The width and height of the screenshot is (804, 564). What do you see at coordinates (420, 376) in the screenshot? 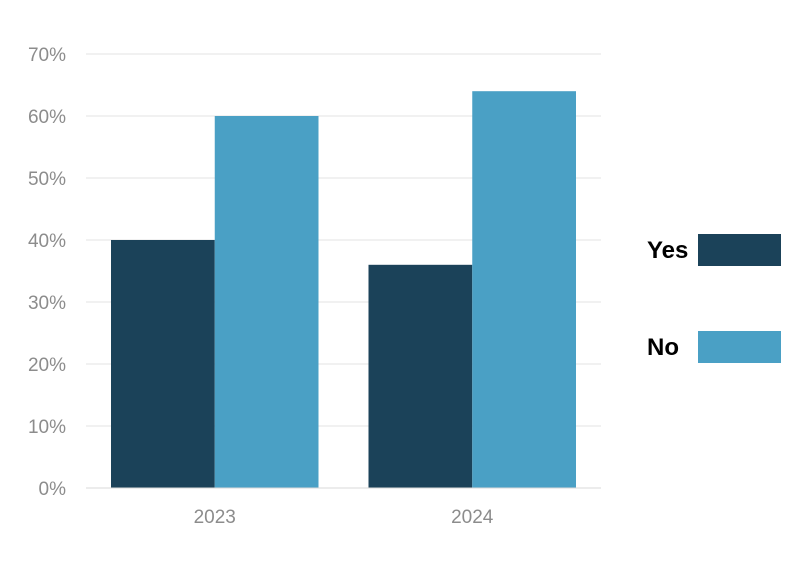
I see `bar-yes-2024` at bounding box center [420, 376].